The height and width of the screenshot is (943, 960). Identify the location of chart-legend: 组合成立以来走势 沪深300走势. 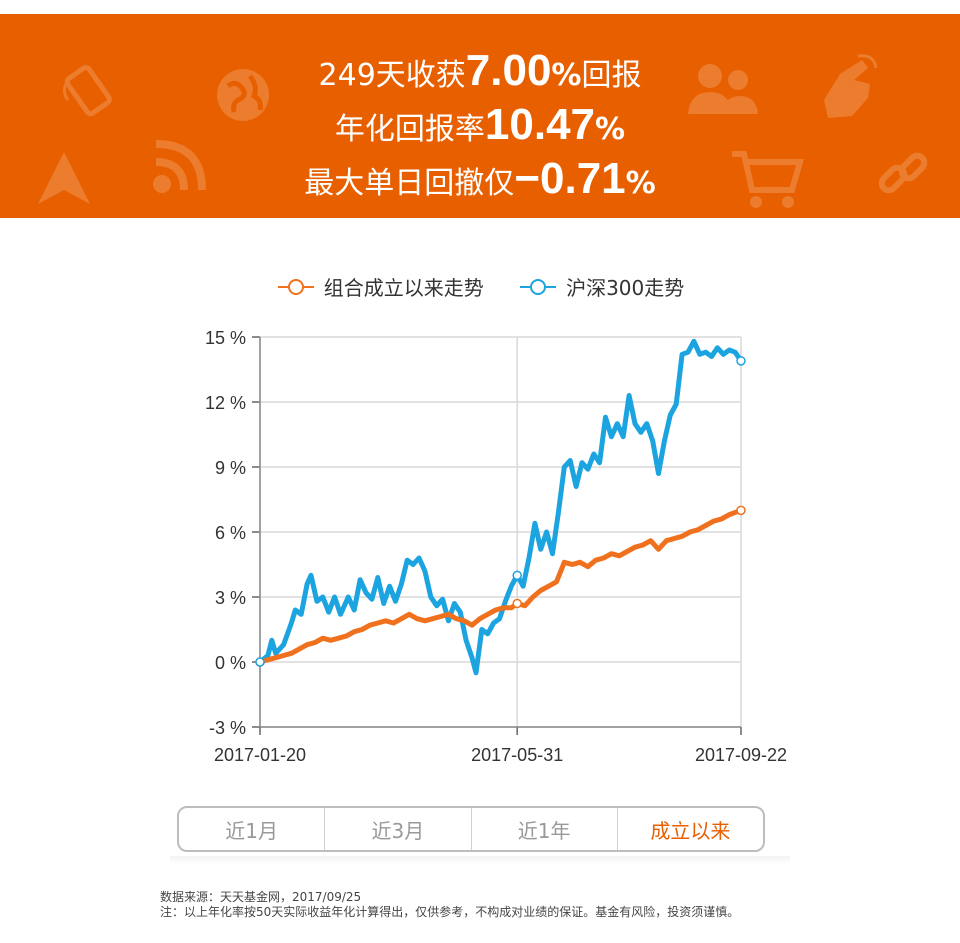
(480, 289).